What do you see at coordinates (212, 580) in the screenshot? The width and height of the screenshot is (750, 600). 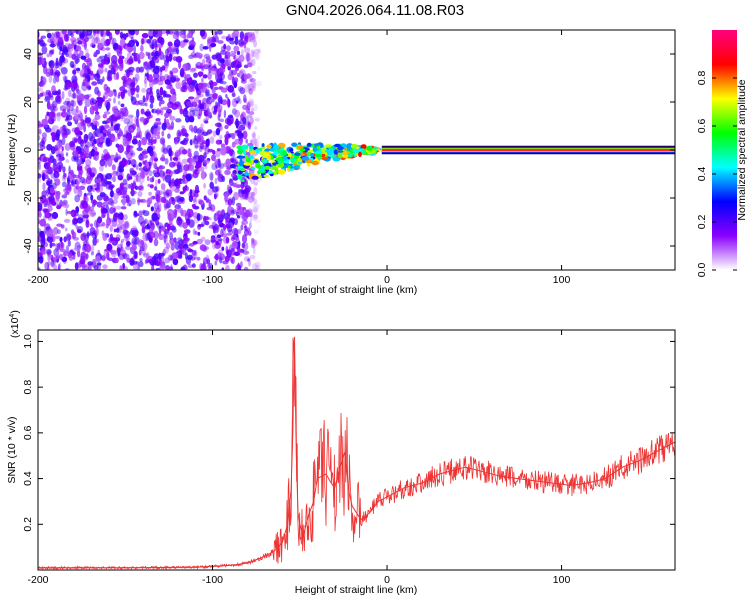 I see `x-tick-label: -100` at bounding box center [212, 580].